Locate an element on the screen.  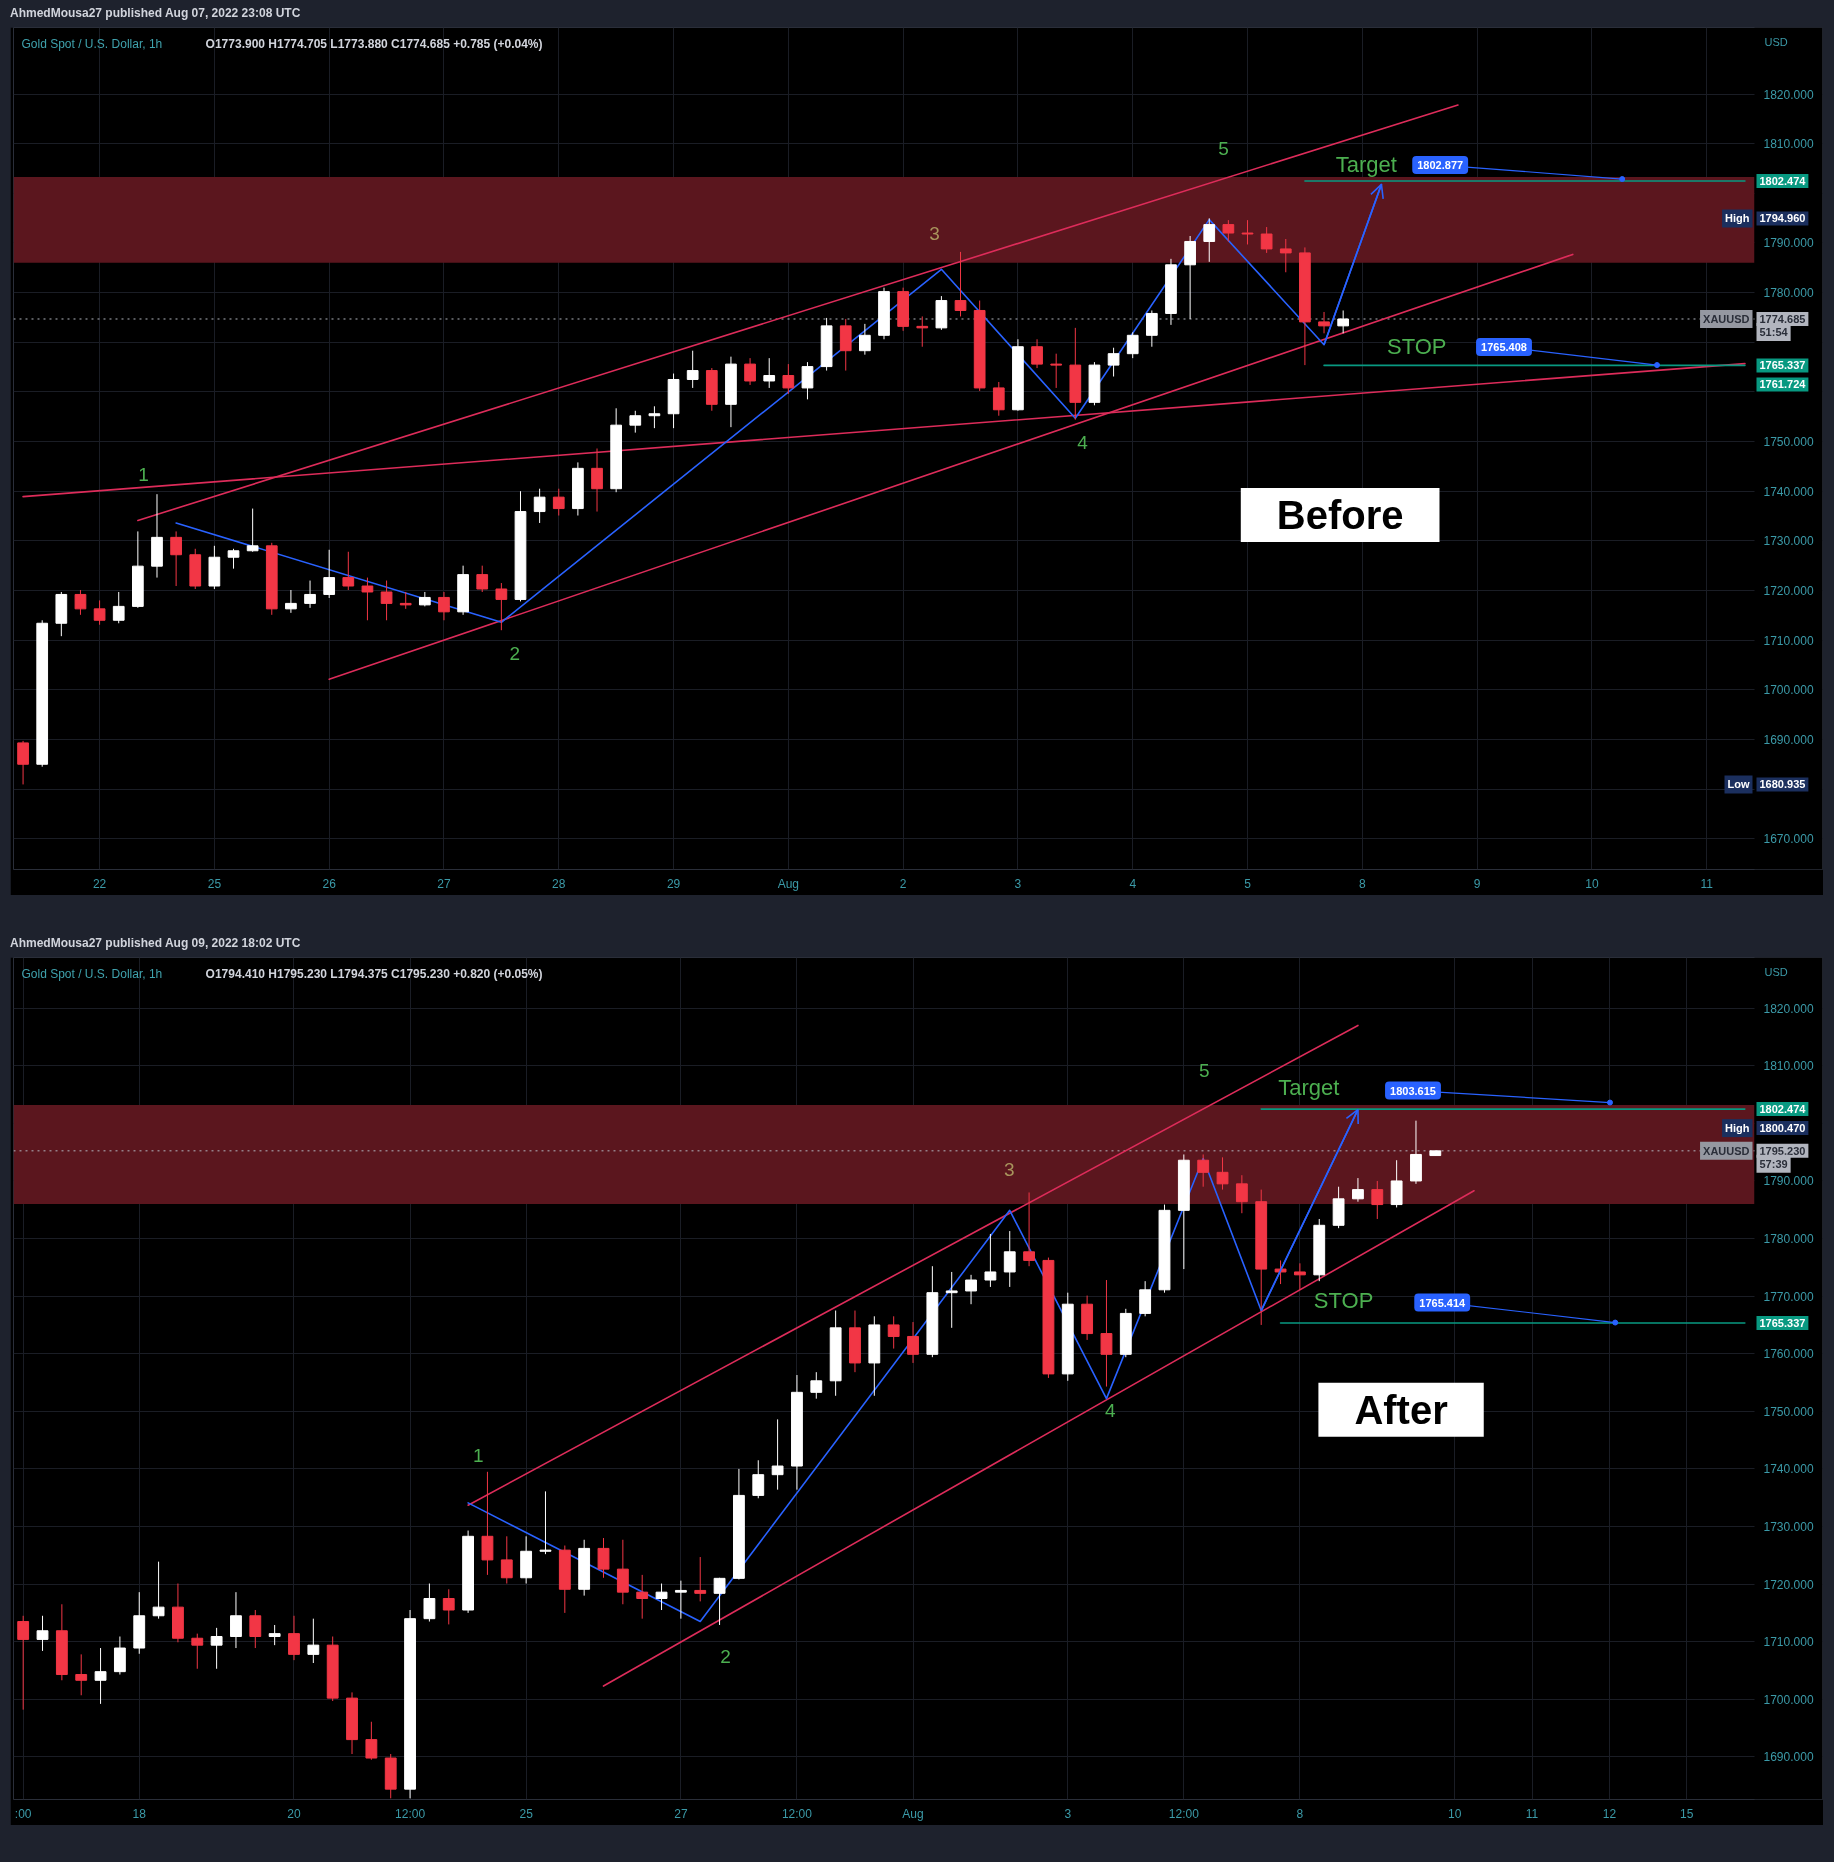
annotation: Target is located at coordinates (1366, 164).